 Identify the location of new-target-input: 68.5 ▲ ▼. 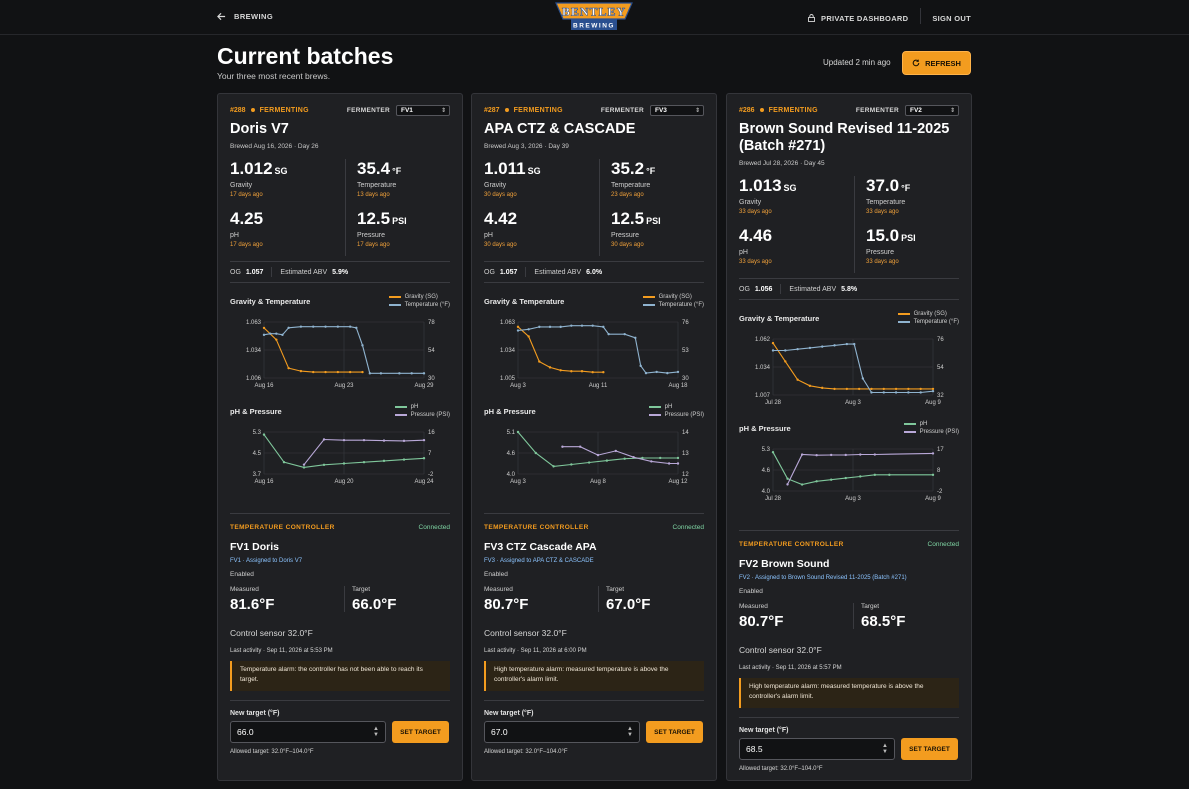
(817, 749).